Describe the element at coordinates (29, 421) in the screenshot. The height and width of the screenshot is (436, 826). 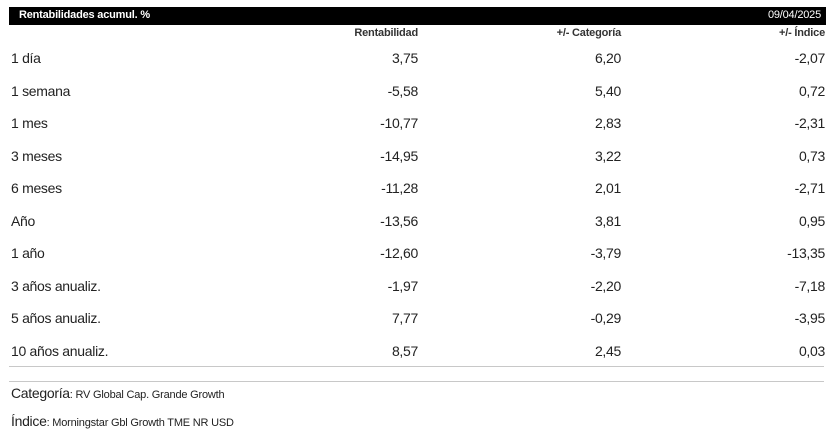
I see `index-label: Índice` at that location.